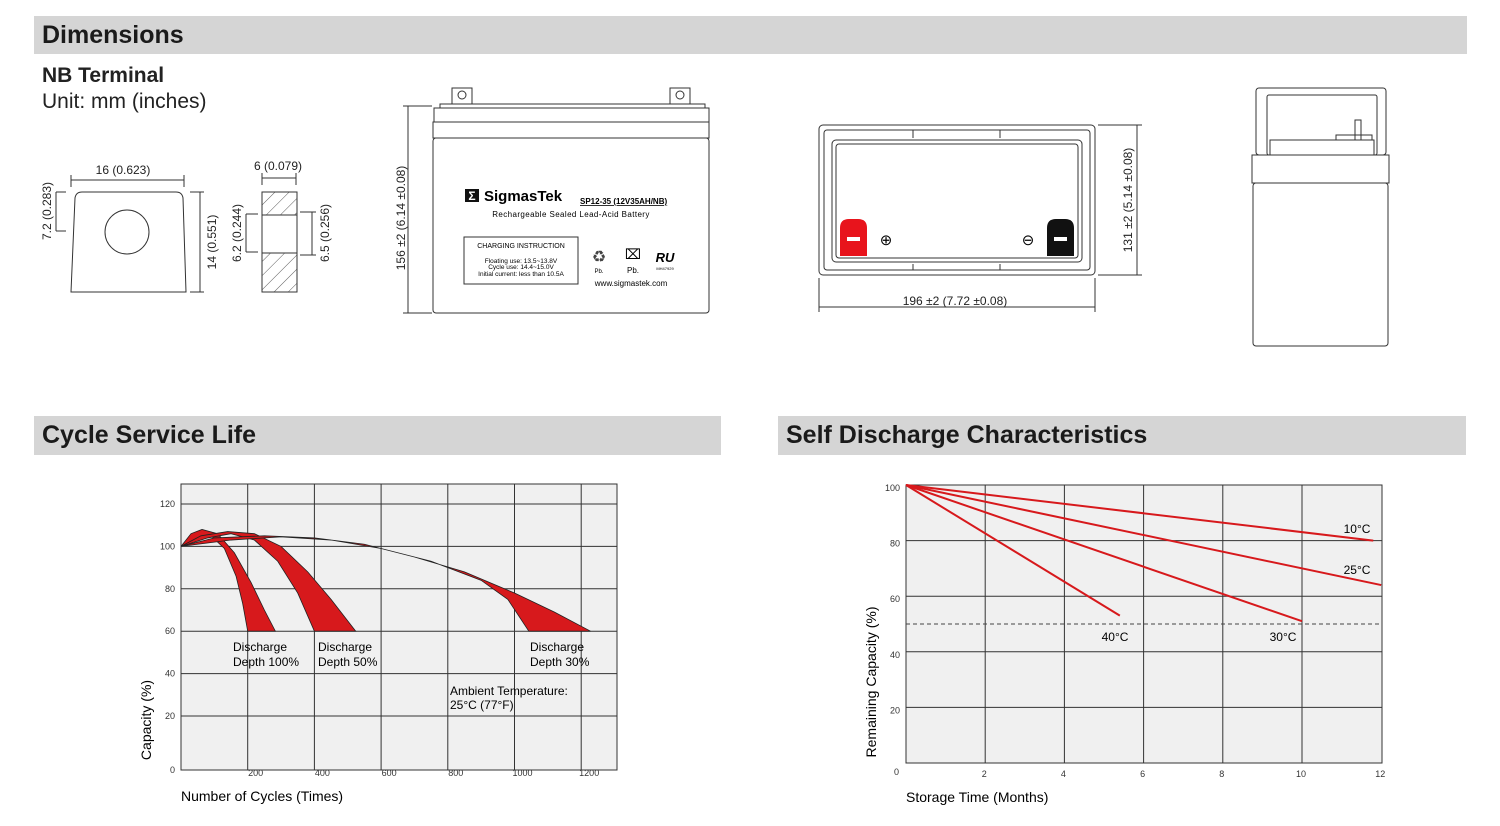  What do you see at coordinates (1063, 774) in the screenshot?
I see `x-tick-label: 4` at bounding box center [1063, 774].